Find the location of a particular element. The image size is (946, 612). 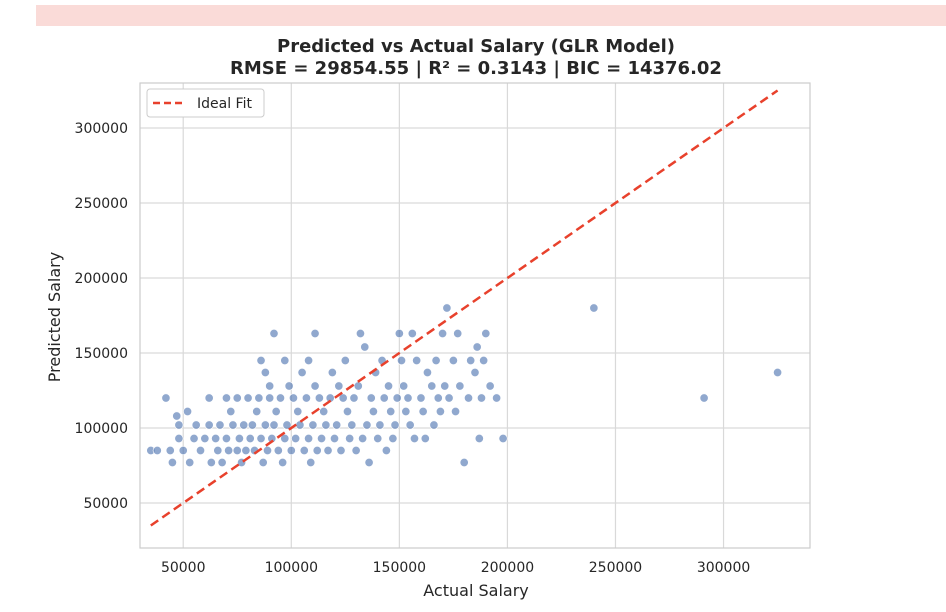

legend-label-ideal-fit: Ideal Fit is located at coordinates (224, 104).